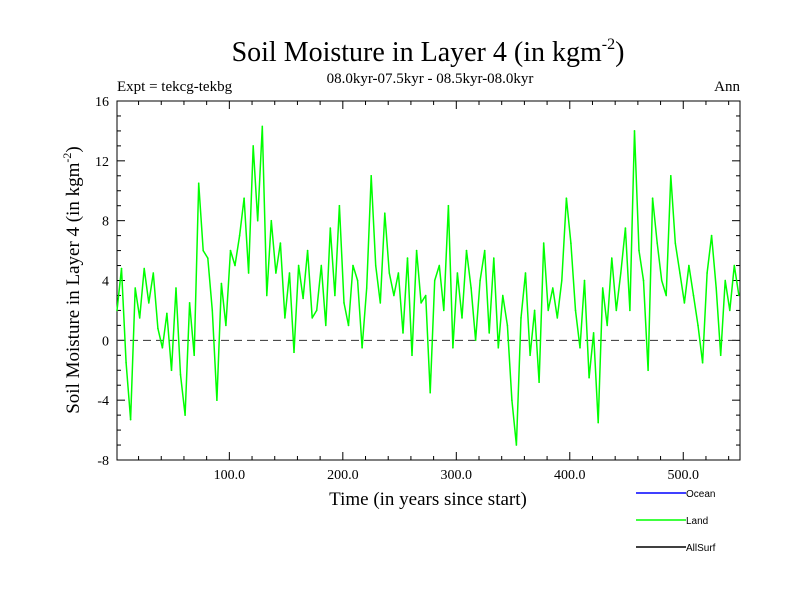 The height and width of the screenshot is (600, 800). I want to click on x-tick-label: 400.0, so click(570, 475).